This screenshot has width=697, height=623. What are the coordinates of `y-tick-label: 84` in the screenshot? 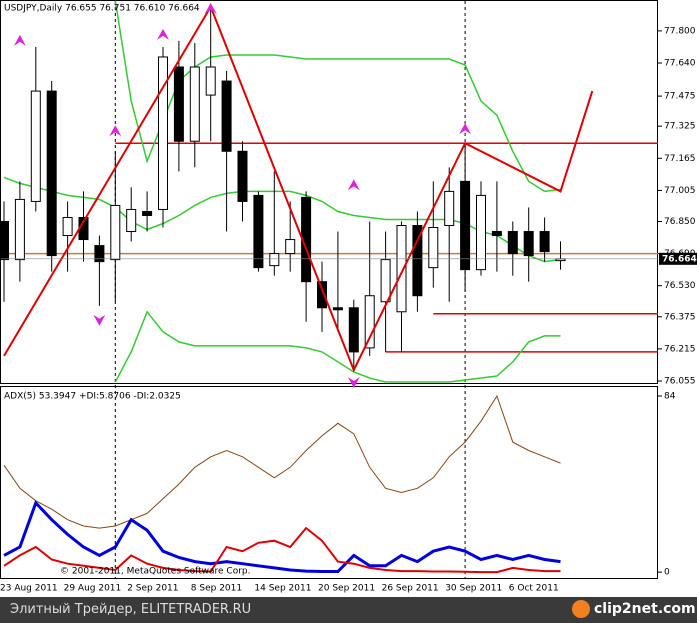 It's located at (670, 397).